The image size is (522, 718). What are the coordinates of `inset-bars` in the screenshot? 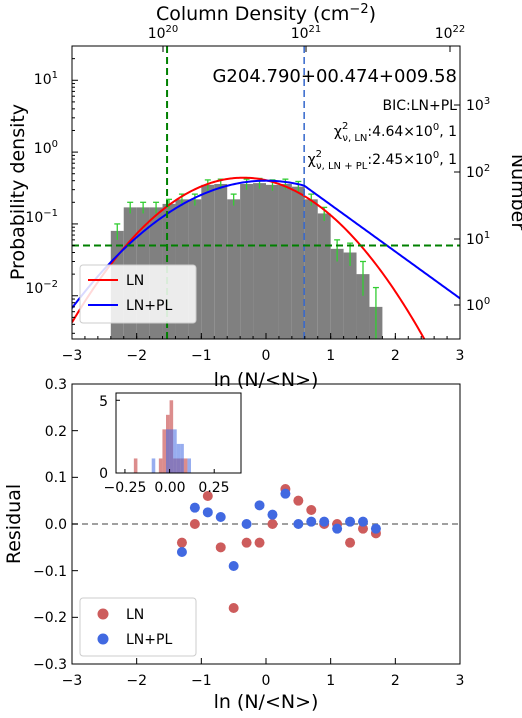 It's located at (162, 436).